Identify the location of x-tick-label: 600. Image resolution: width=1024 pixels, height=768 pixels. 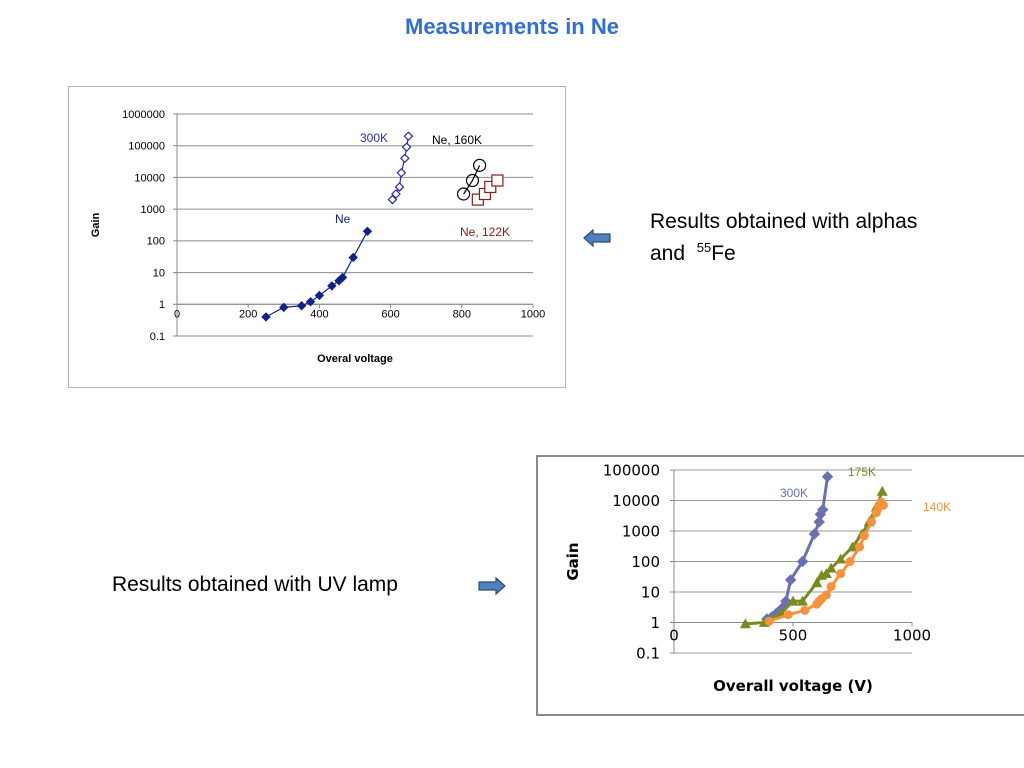
(390, 314).